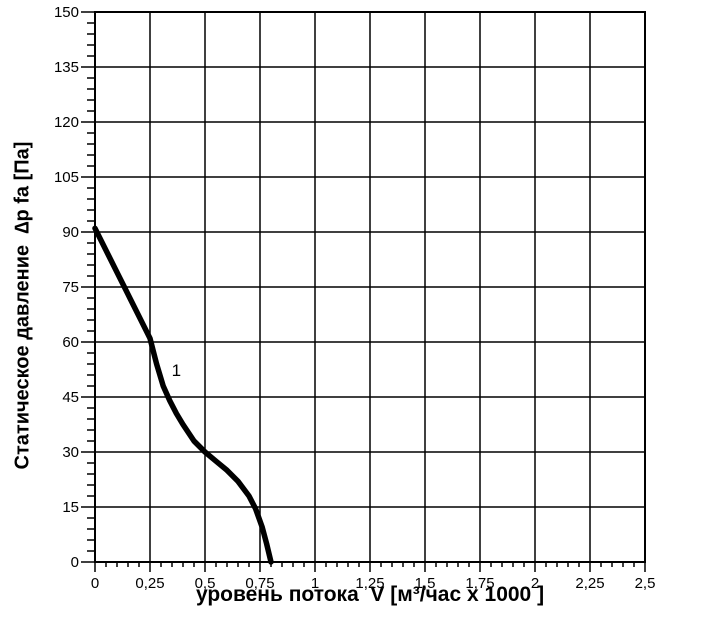  I want to click on y-axis-title-box: Статическое давление ∆p fa [Па], so click(23, 305).